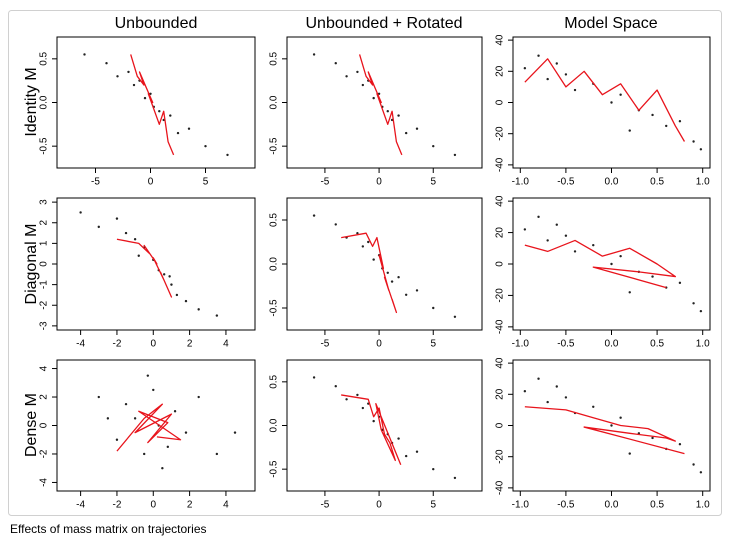 The height and width of the screenshot is (547, 730). What do you see at coordinates (44, 397) in the screenshot?
I see `y-tick-label: 2` at bounding box center [44, 397].